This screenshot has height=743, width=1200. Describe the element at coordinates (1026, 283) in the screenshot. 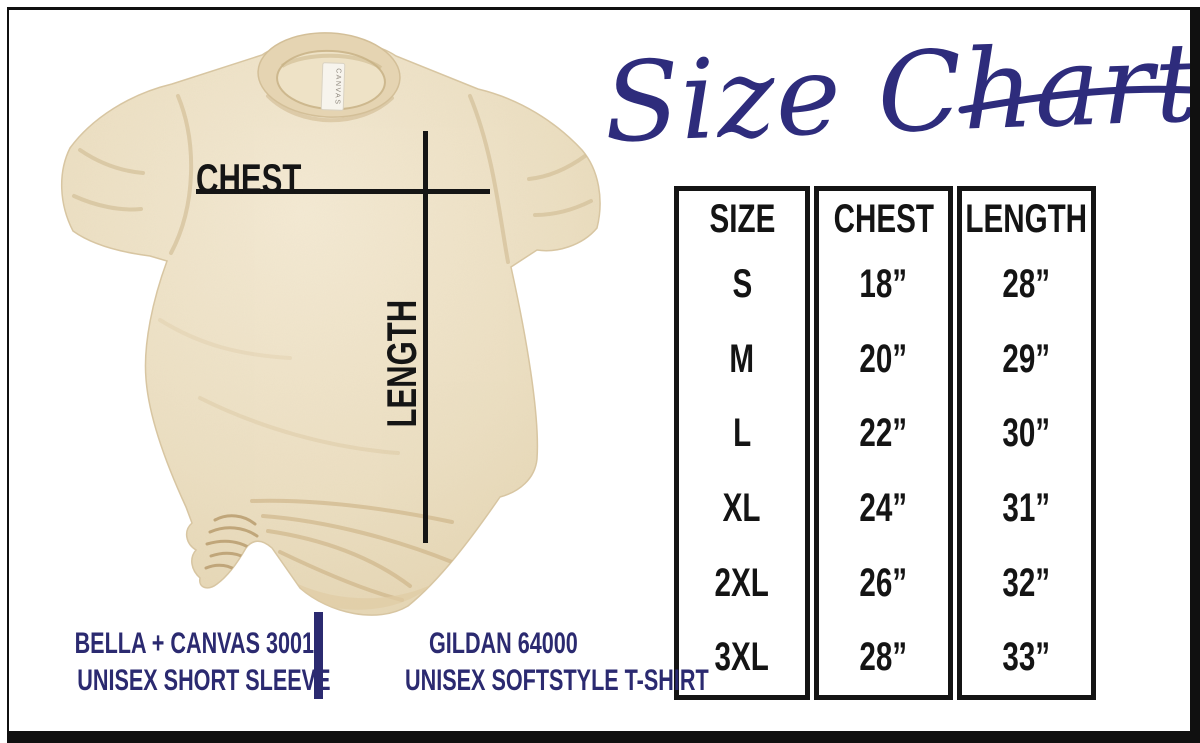

I see `table-cell-length-S: 28”` at that location.